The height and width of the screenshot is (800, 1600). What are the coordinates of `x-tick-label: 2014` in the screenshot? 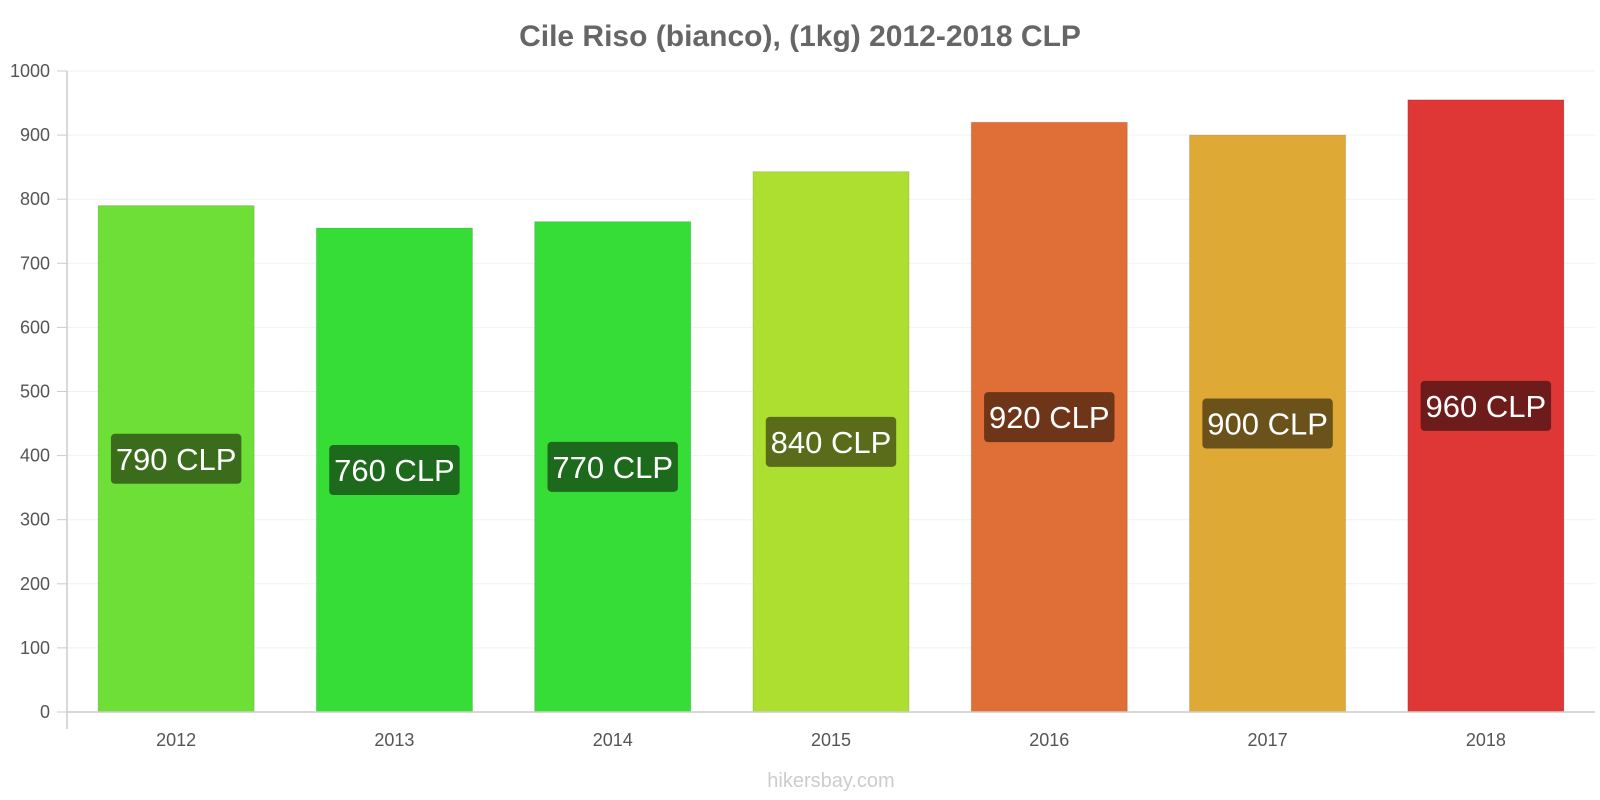 It's located at (613, 740).